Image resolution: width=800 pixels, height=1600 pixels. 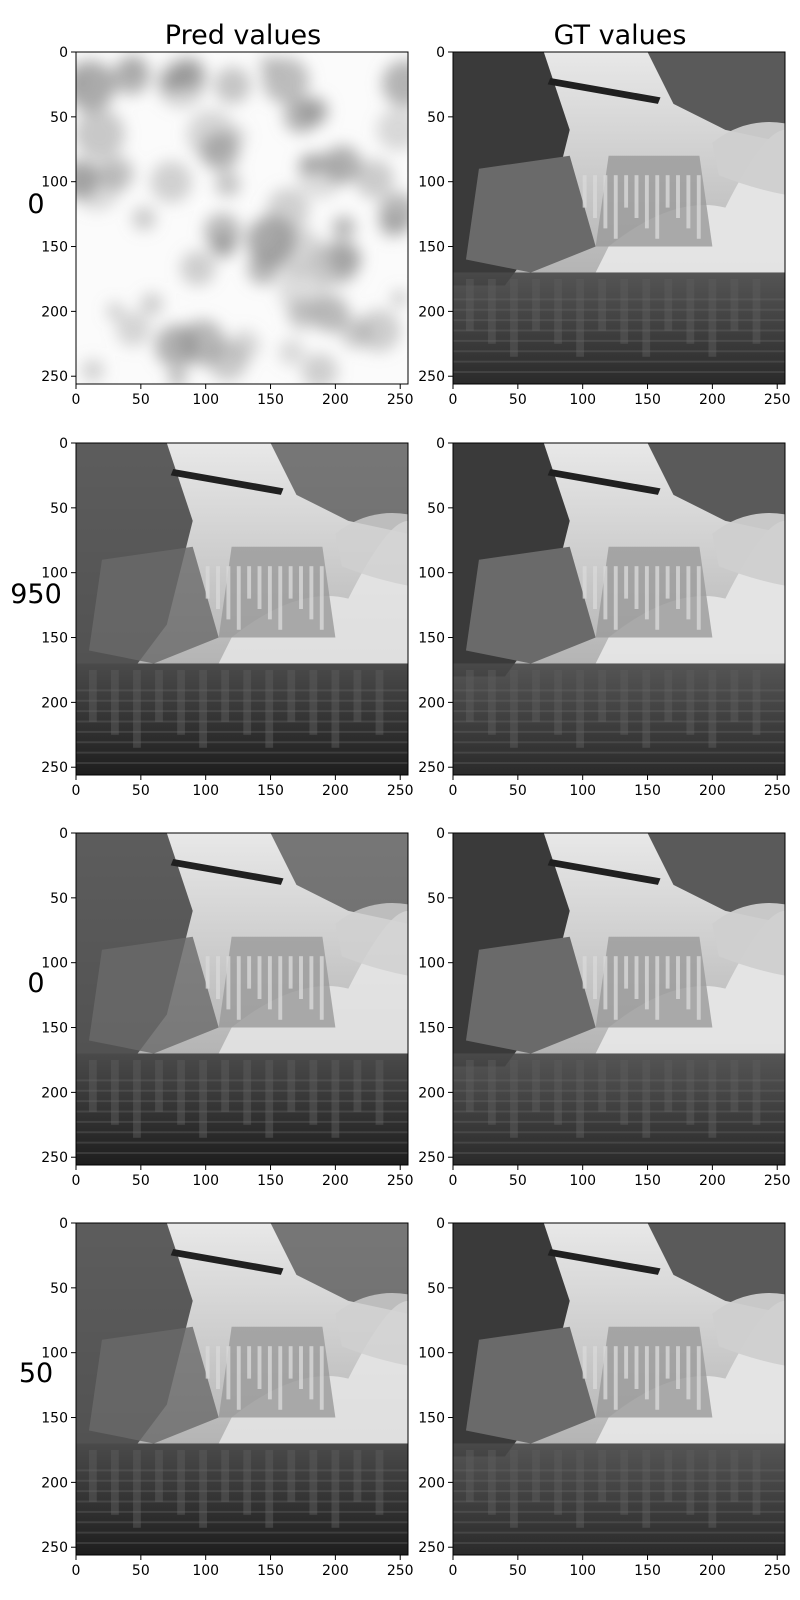 What do you see at coordinates (620, 35) in the screenshot?
I see `column-title-gt: GT values` at bounding box center [620, 35].